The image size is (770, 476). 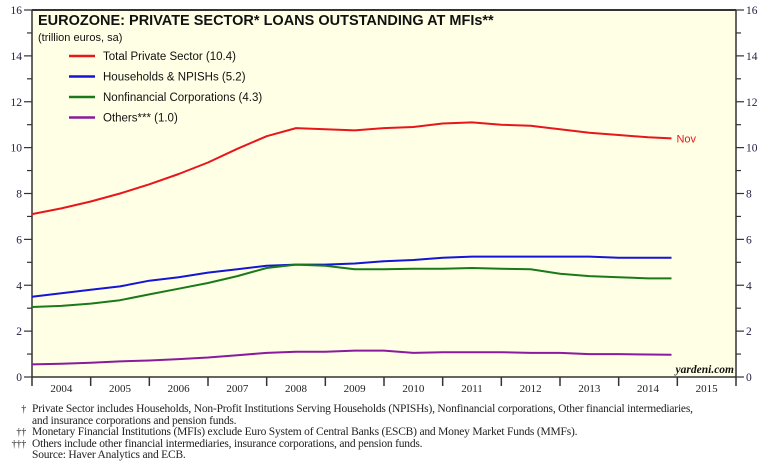 What do you see at coordinates (752, 103) in the screenshot?
I see `y-tick-label-right: 12` at bounding box center [752, 103].